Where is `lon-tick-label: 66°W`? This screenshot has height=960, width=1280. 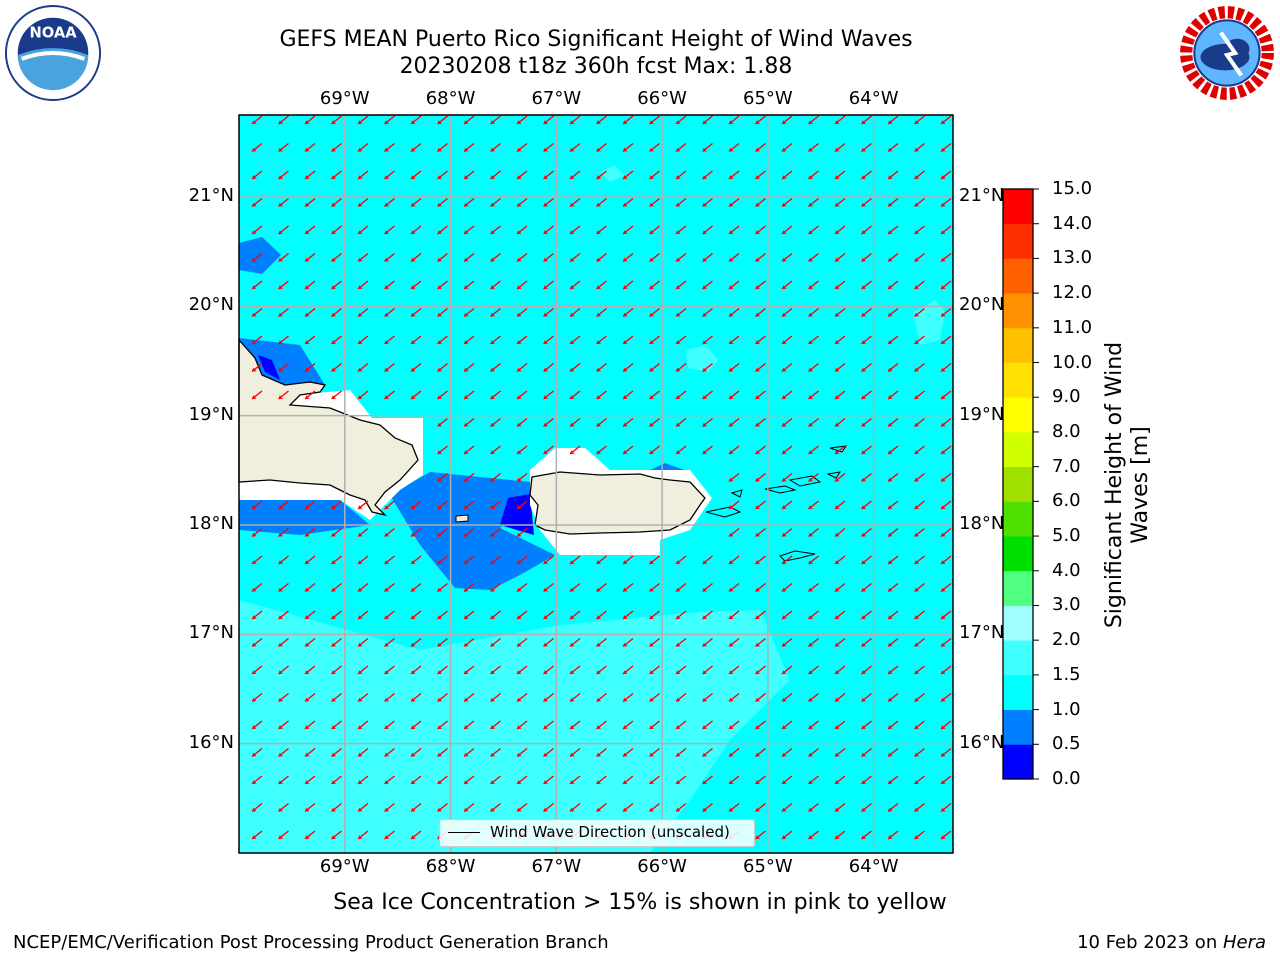 lon-tick-label: 66°W is located at coordinates (662, 866).